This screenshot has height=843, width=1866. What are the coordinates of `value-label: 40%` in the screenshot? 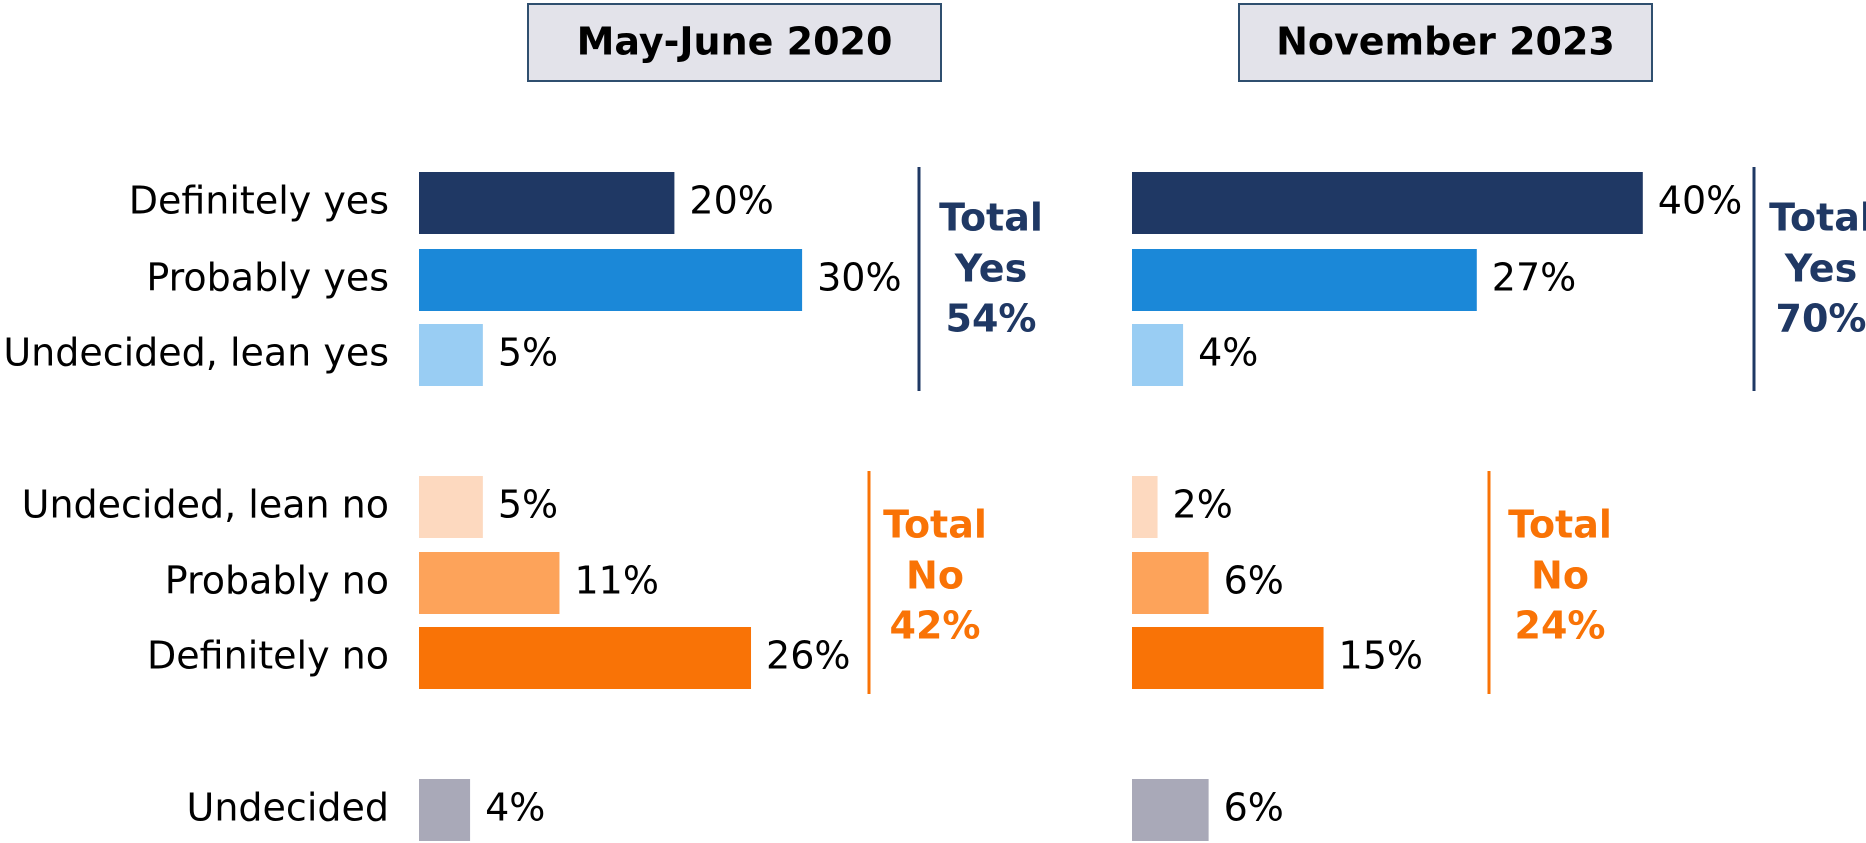 It's located at (1700, 201).